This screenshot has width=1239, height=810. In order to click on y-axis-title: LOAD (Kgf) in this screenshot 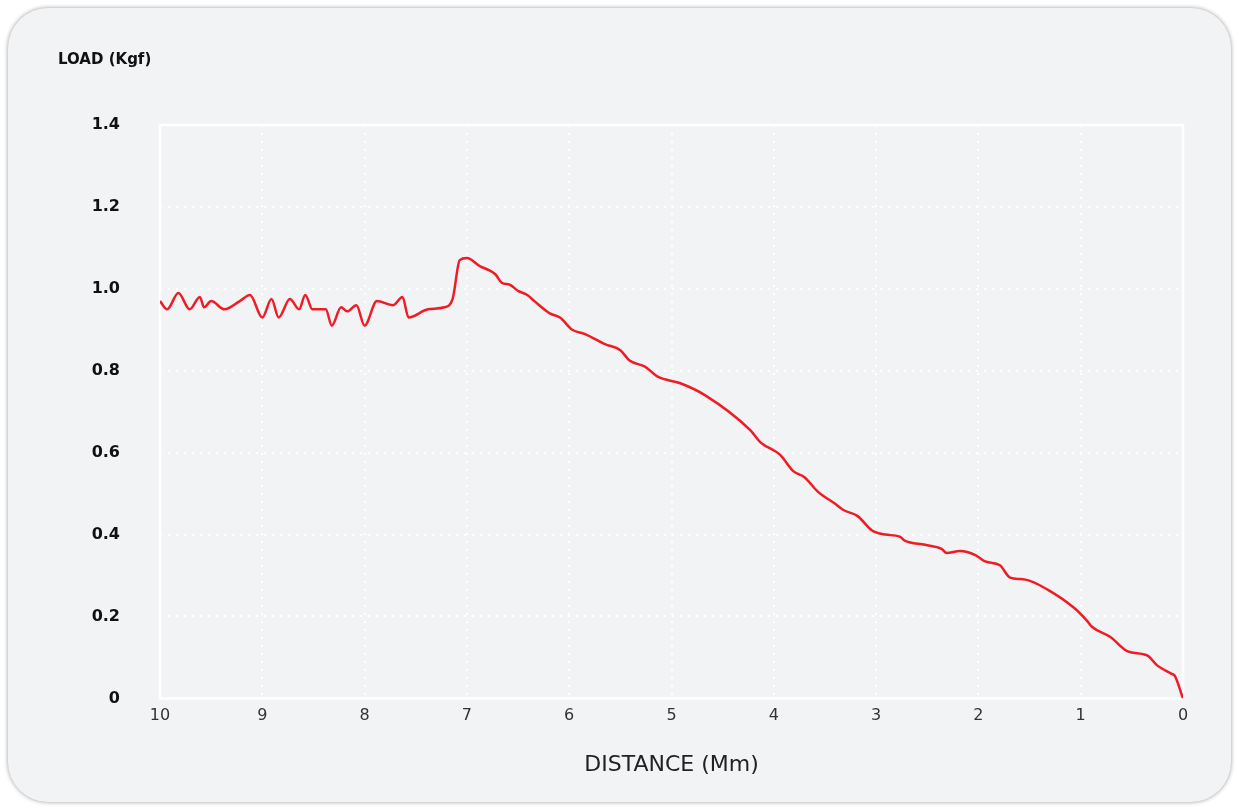, I will do `click(105, 58)`.